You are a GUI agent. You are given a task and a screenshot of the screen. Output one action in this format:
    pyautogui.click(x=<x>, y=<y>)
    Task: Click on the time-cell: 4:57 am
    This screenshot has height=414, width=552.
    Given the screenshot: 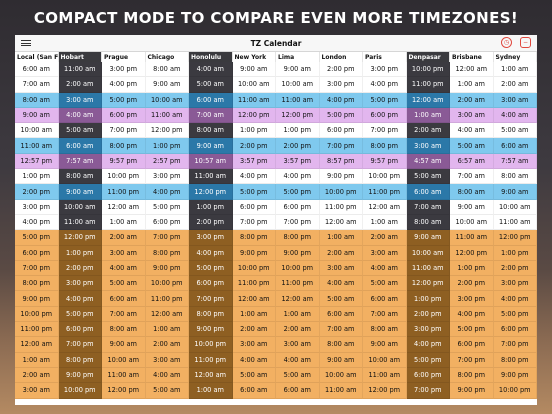 What is the action you would take?
    pyautogui.click(x=428, y=161)
    